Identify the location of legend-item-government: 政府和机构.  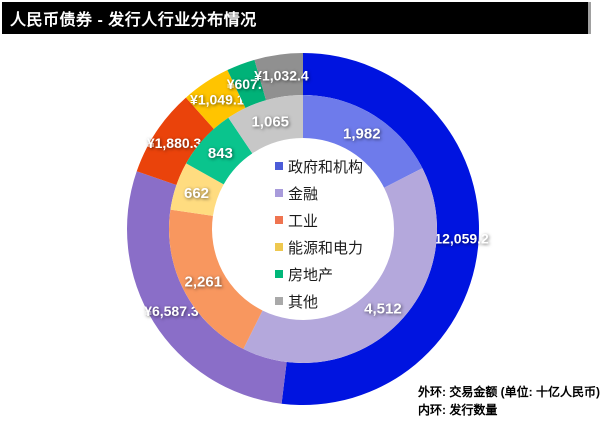
(319, 166).